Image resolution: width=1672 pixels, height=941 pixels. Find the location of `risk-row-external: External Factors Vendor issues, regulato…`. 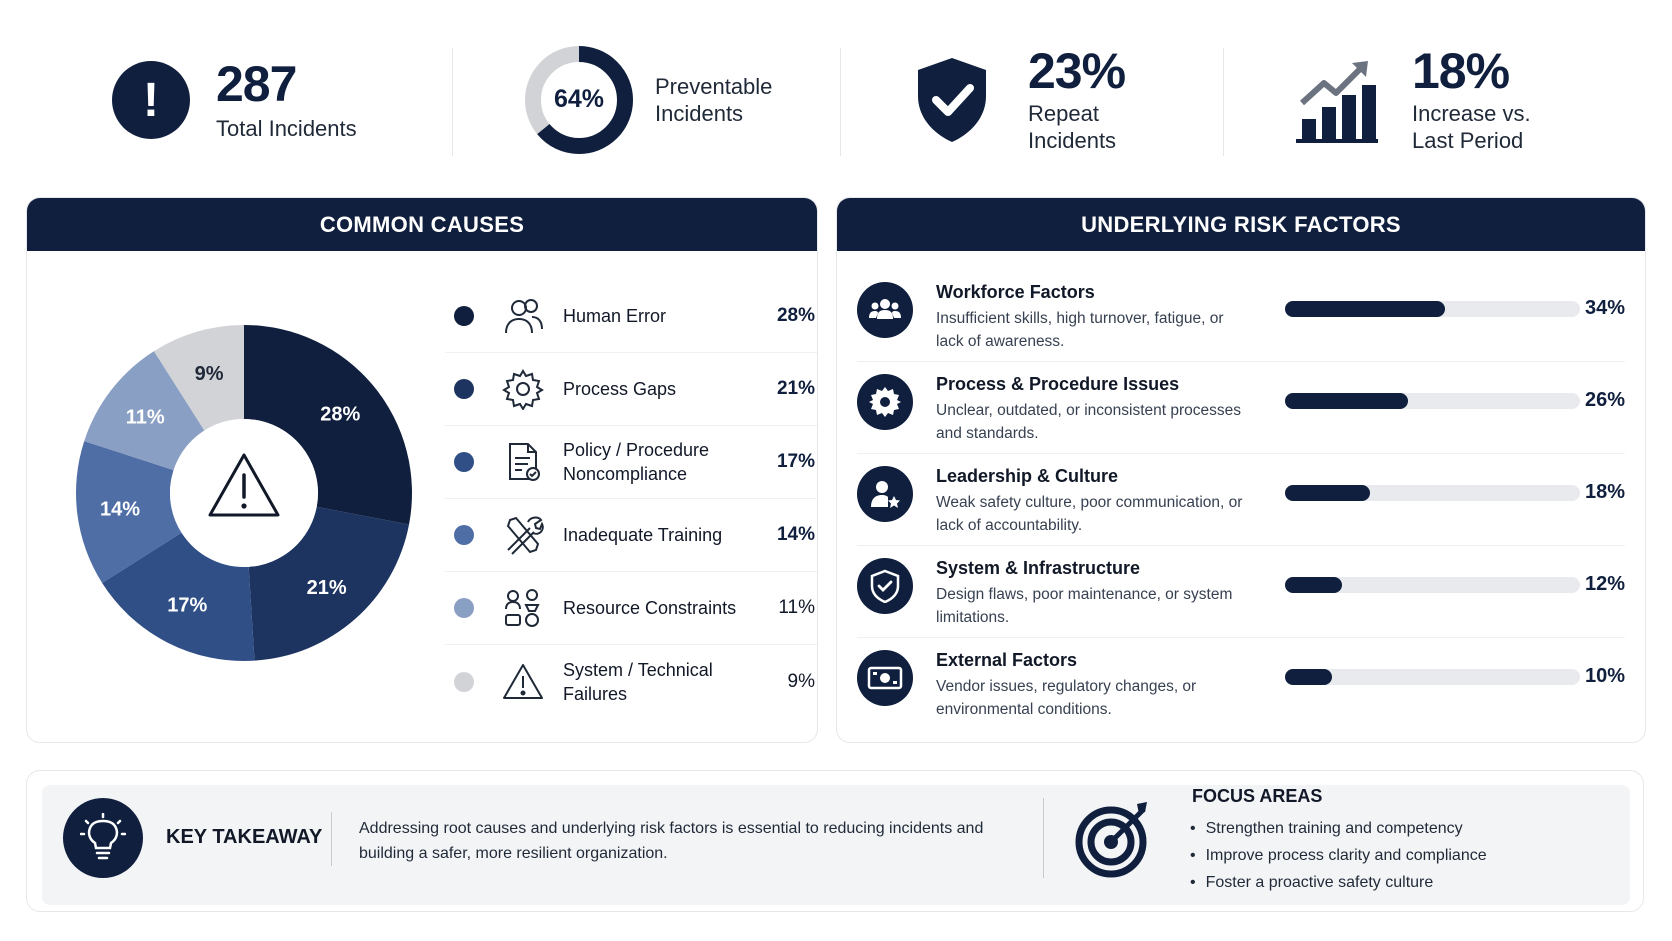

risk-row-external: External Factors Vendor issues, regulato… is located at coordinates (1241, 684).